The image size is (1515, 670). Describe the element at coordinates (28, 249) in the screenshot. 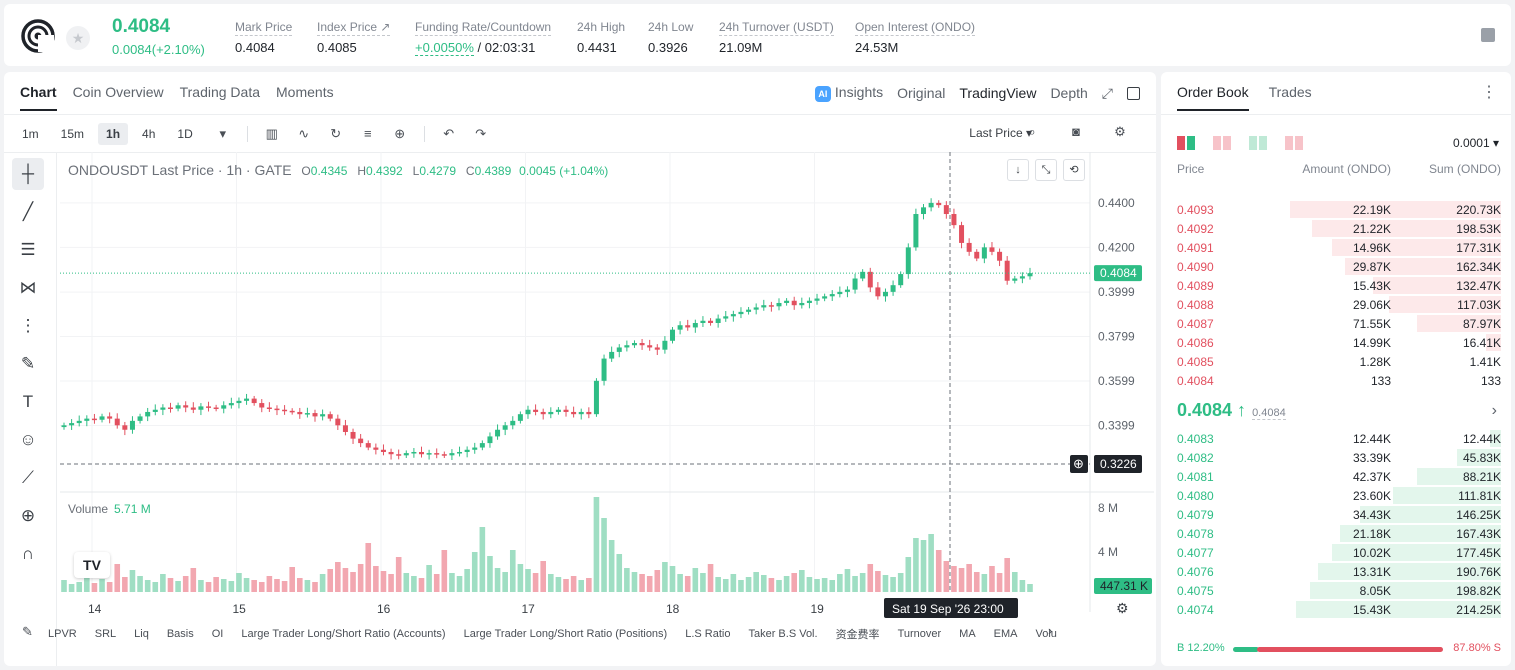

I see `horizontal-lines-icon: ☰` at that location.